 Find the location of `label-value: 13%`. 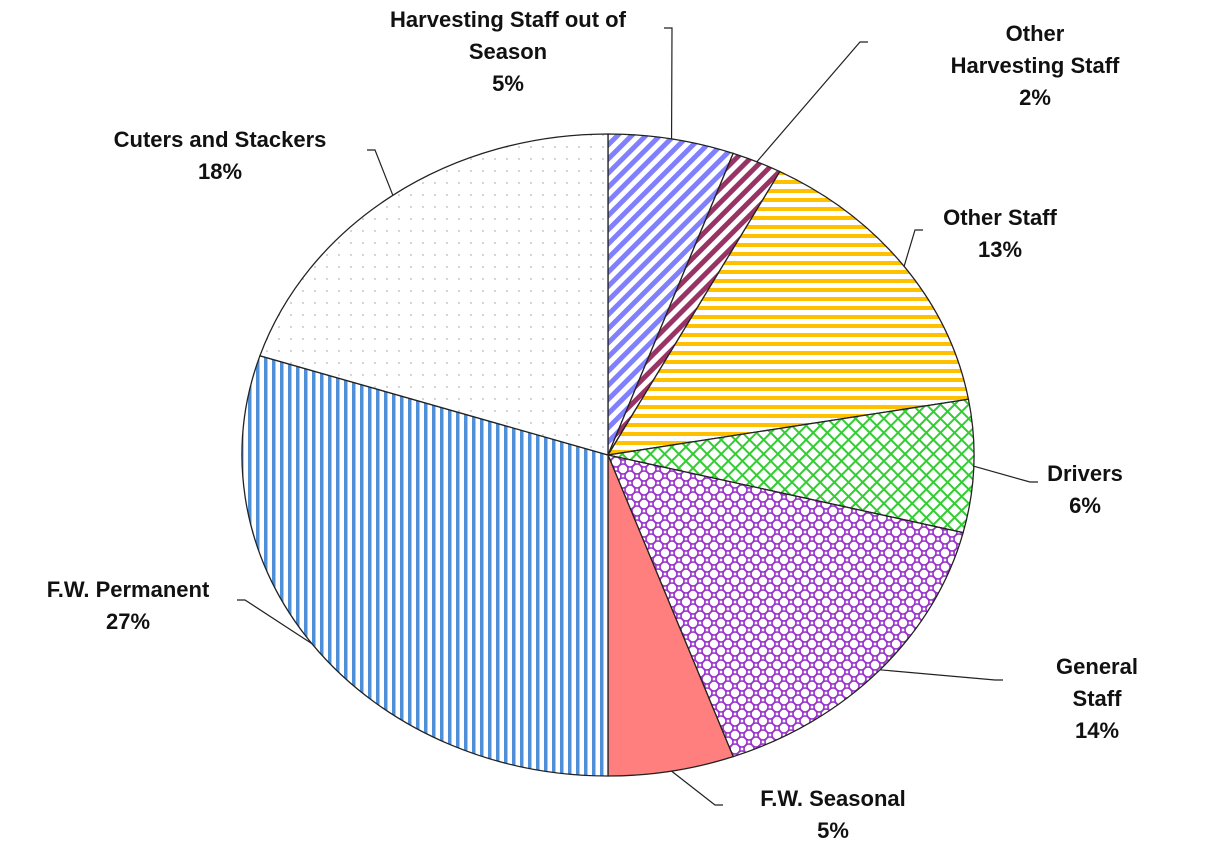

label-value: 13% is located at coordinates (1000, 249).